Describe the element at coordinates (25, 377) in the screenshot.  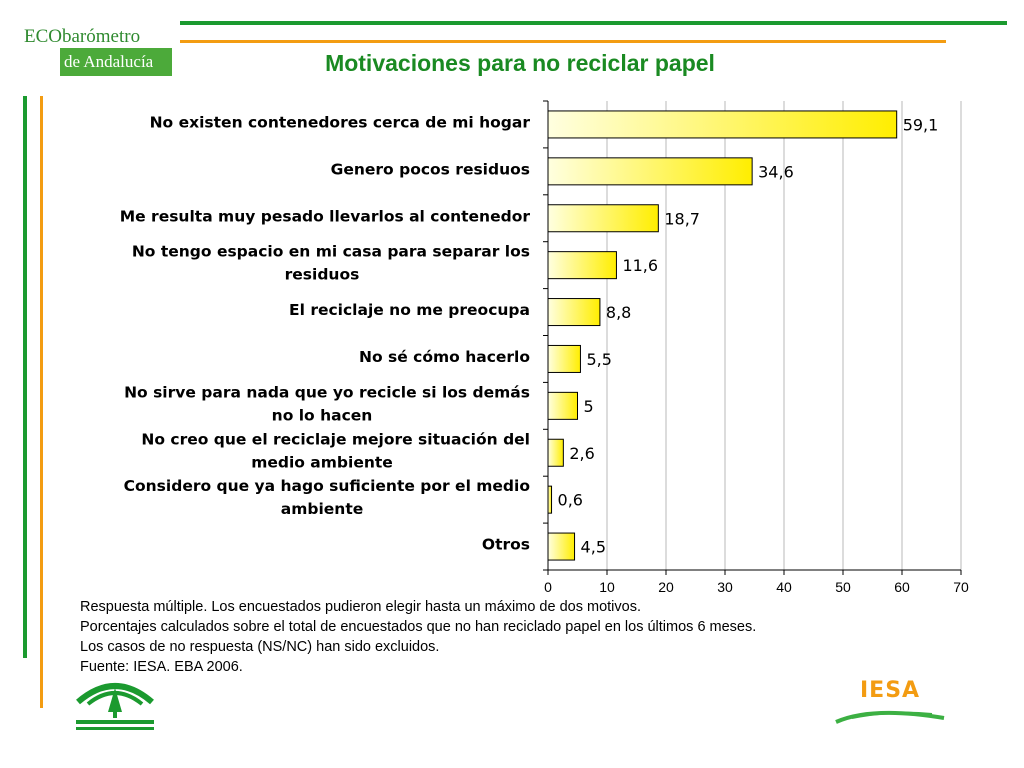
I see `left-green-line` at that location.